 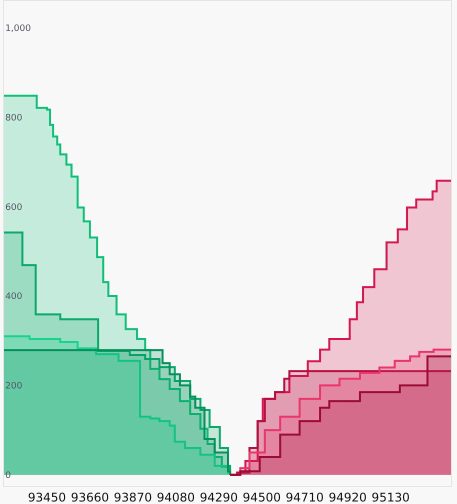 I want to click on x-tick-label: 93870, so click(x=133, y=497).